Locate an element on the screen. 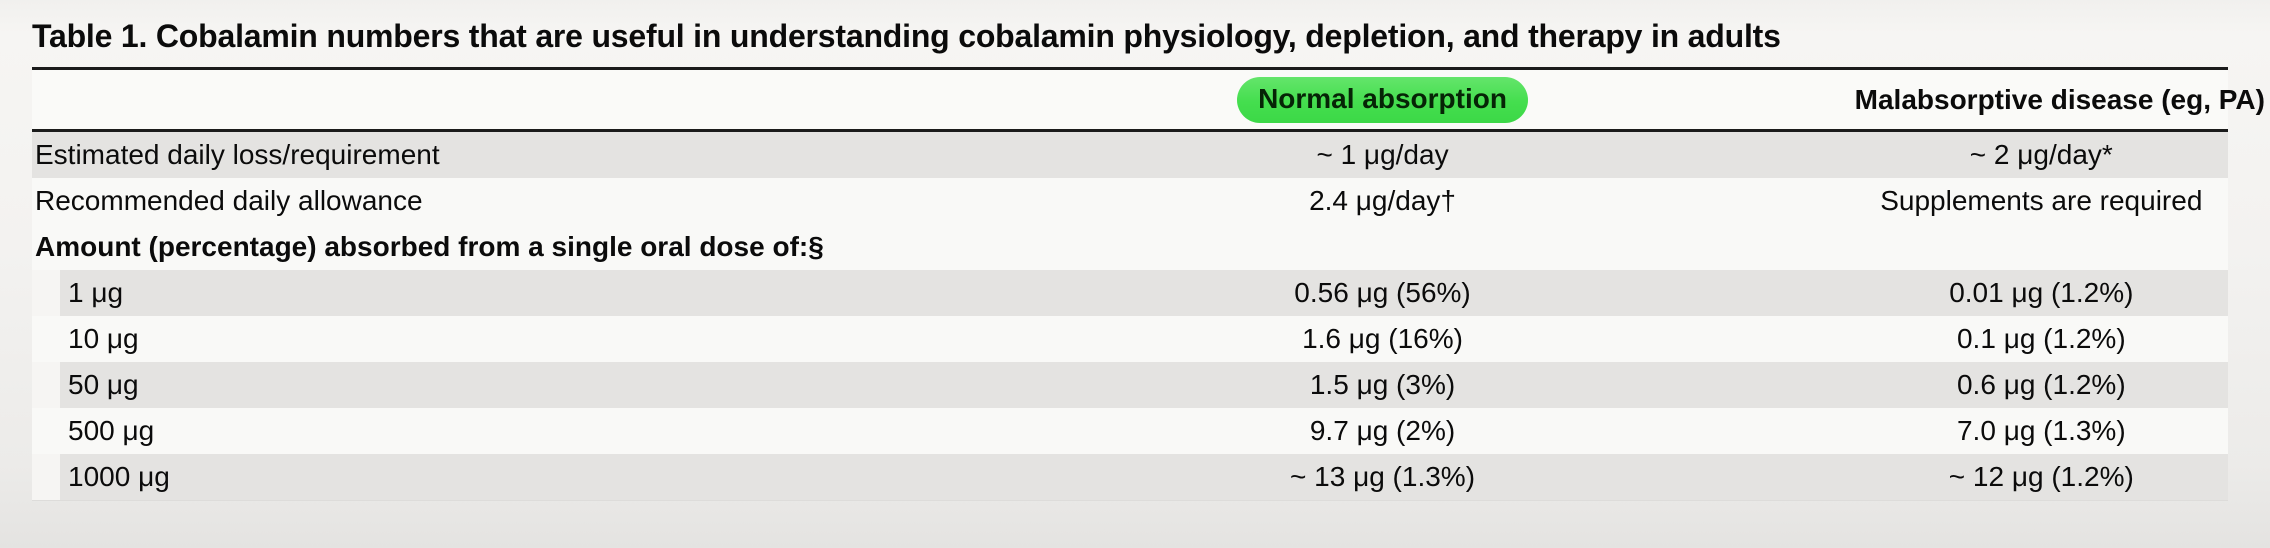 The image size is (2270, 548). value-malabsorptive: 0.6 μg (1.2%) is located at coordinates (2041, 384).